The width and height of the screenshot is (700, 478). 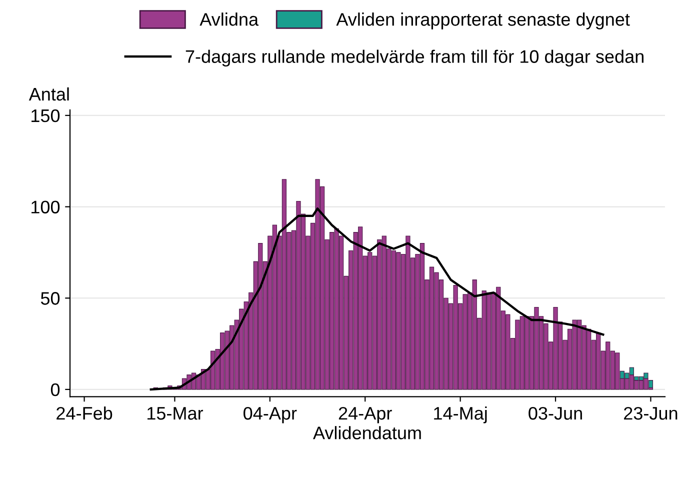 I want to click on y-tick-label: 150, so click(x=46, y=115).